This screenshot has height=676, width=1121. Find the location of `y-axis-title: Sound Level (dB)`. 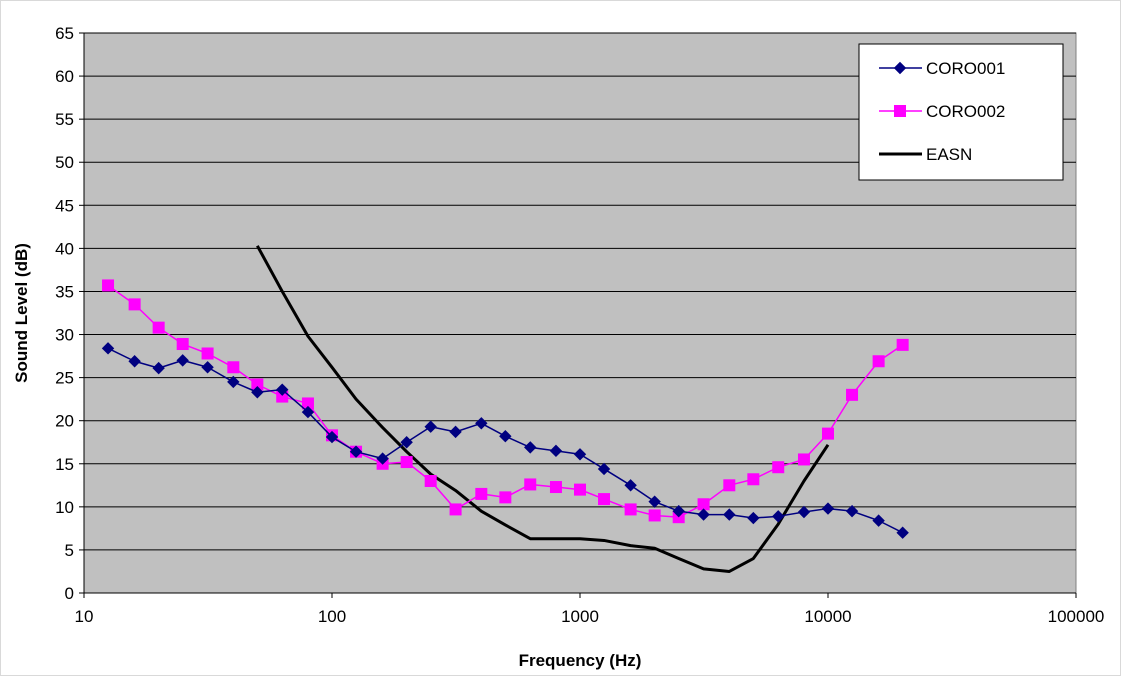

y-axis-title: Sound Level (dB) is located at coordinates (21, 313).